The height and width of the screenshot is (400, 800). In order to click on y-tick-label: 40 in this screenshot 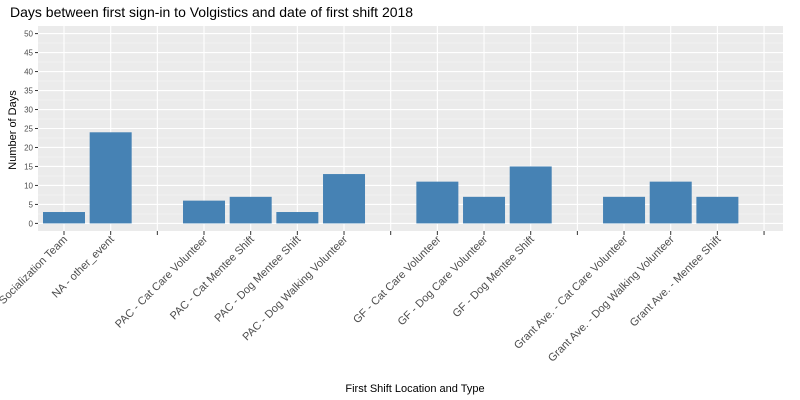, I will do `click(28, 72)`.